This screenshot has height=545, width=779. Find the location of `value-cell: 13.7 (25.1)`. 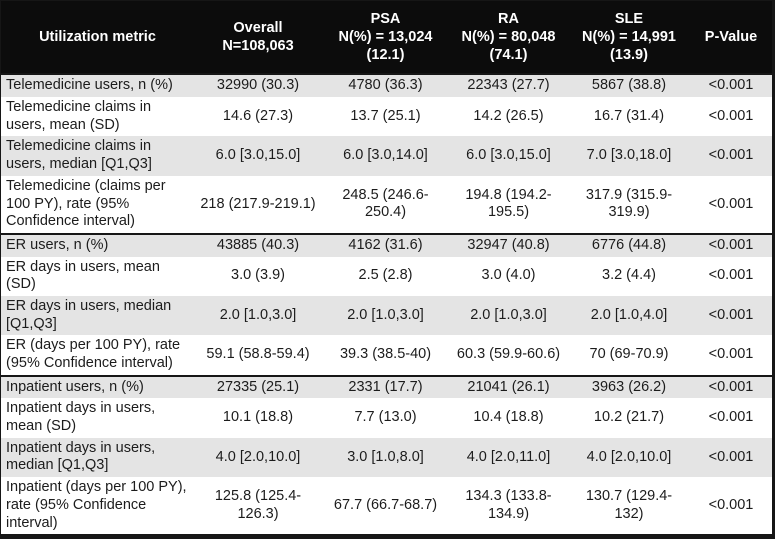

value-cell: 13.7 (25.1) is located at coordinates (385, 117).